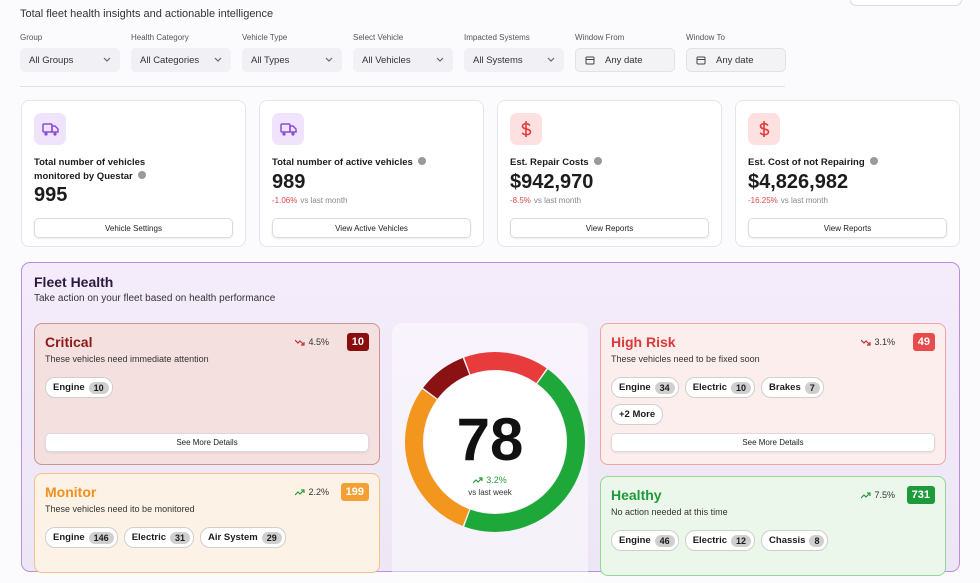 This screenshot has width=980, height=583. I want to click on stat-value: 989, so click(289, 182).